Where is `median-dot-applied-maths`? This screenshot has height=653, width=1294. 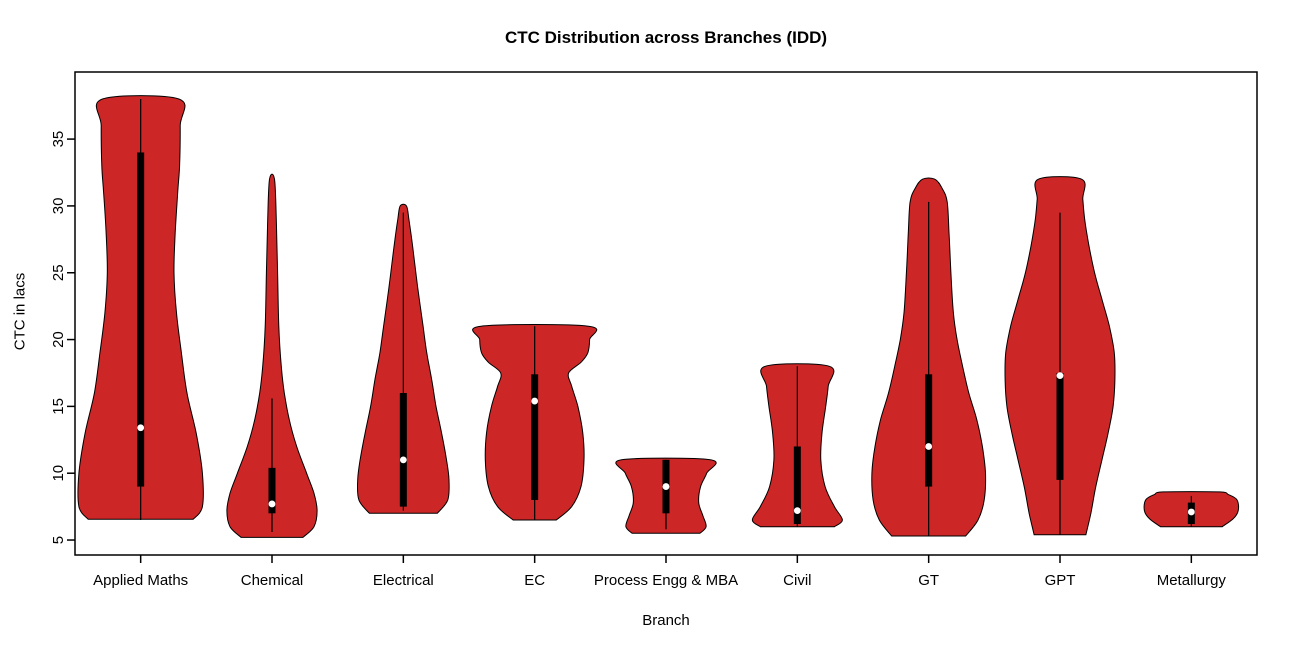 median-dot-applied-maths is located at coordinates (141, 428).